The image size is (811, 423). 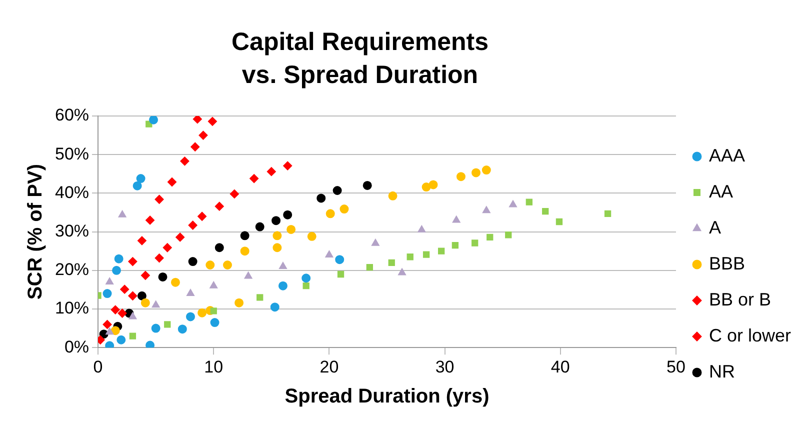 What do you see at coordinates (740, 299) in the screenshot?
I see `legend-label: BB or B` at bounding box center [740, 299].